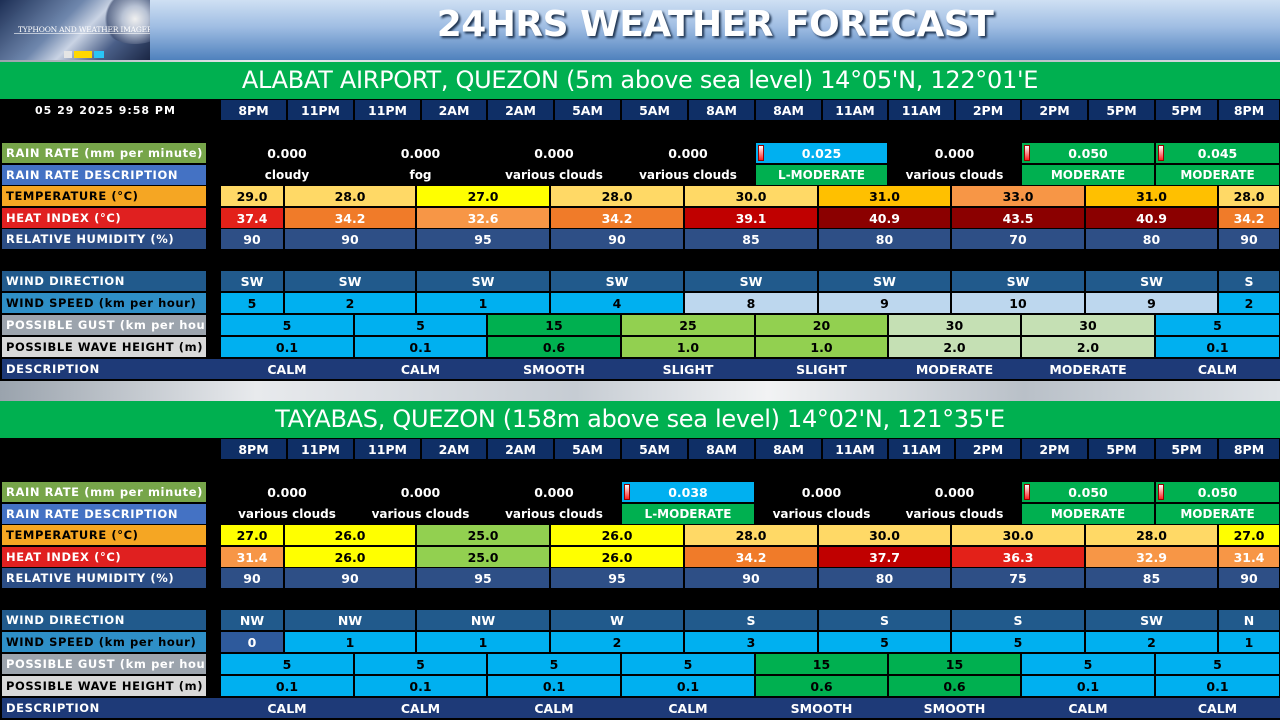 This screenshot has width=1280, height=720. I want to click on wind-direction-value: NW, so click(483, 620).